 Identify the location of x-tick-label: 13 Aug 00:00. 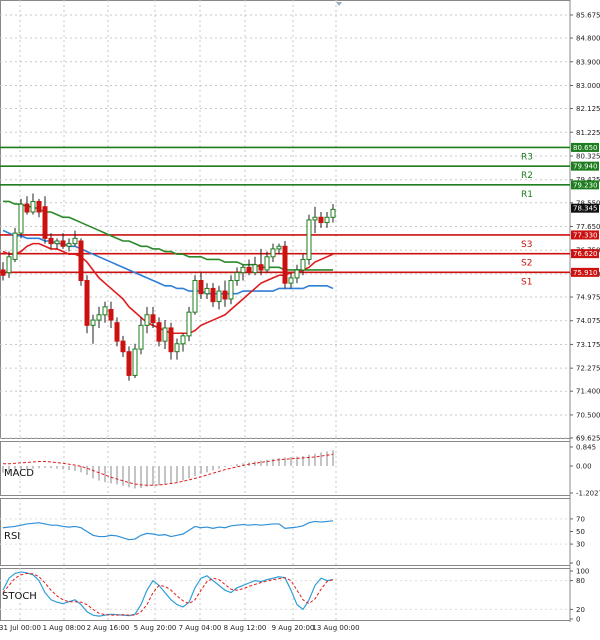
(335, 628).